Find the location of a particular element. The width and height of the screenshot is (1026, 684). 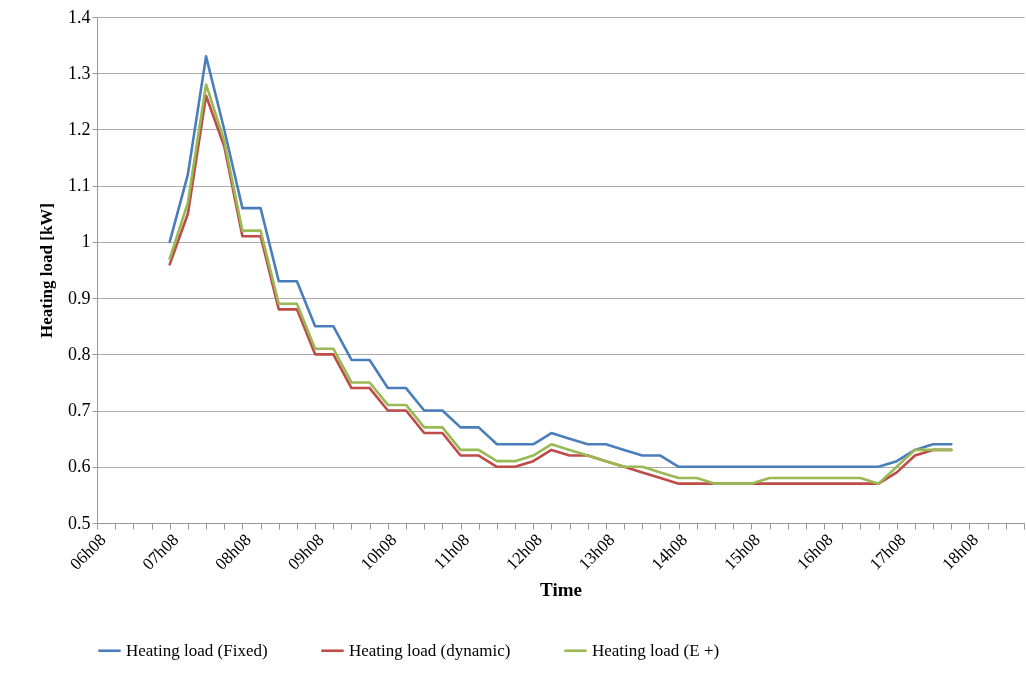

y-tick-label: 0.5 is located at coordinates (79, 522).